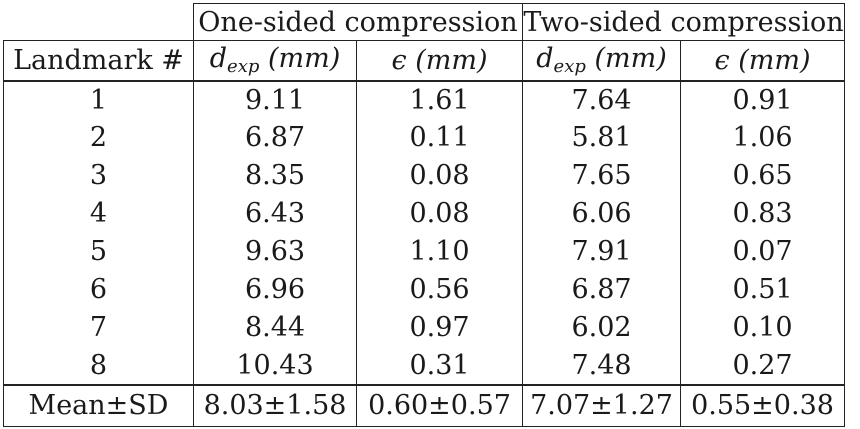 The height and width of the screenshot is (429, 860). What do you see at coordinates (439, 99) in the screenshot?
I see `one-sided-eps-cell: 1.61` at bounding box center [439, 99].